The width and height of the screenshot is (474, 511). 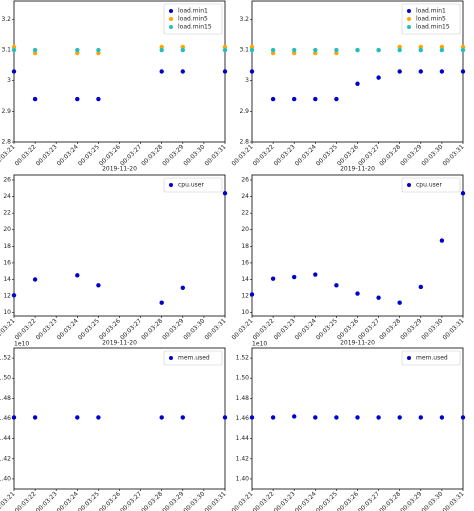 What do you see at coordinates (191, 185) in the screenshot?
I see `legend-label: cpu.user` at bounding box center [191, 185].